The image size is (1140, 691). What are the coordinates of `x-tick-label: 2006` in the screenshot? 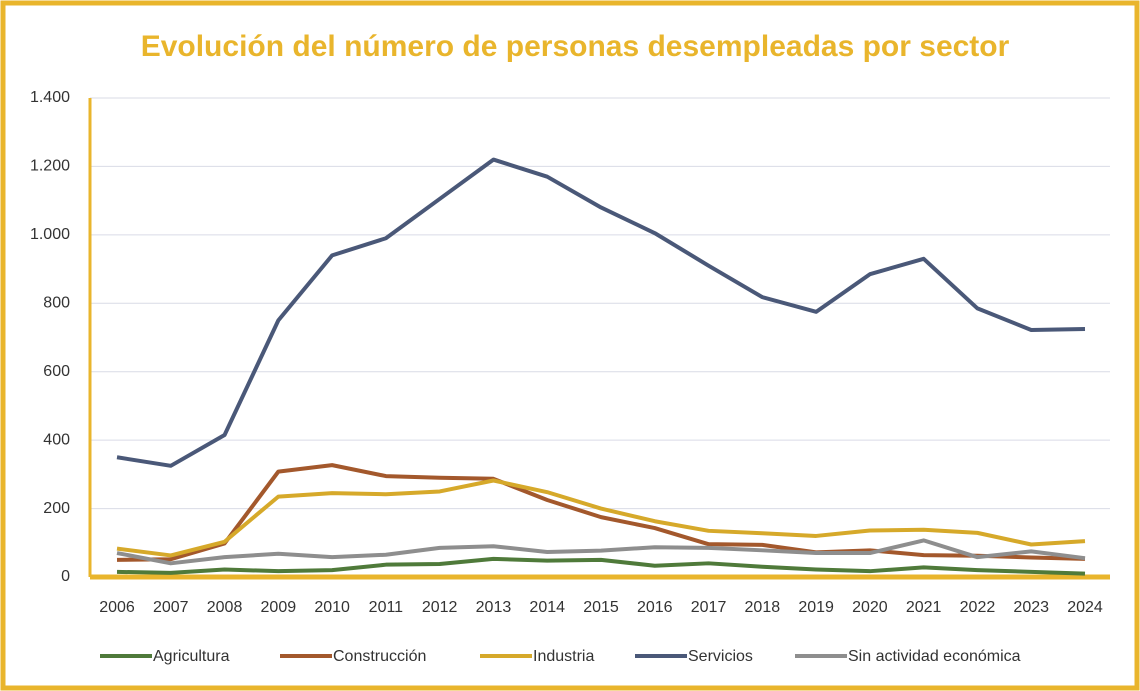 It's located at (117, 607).